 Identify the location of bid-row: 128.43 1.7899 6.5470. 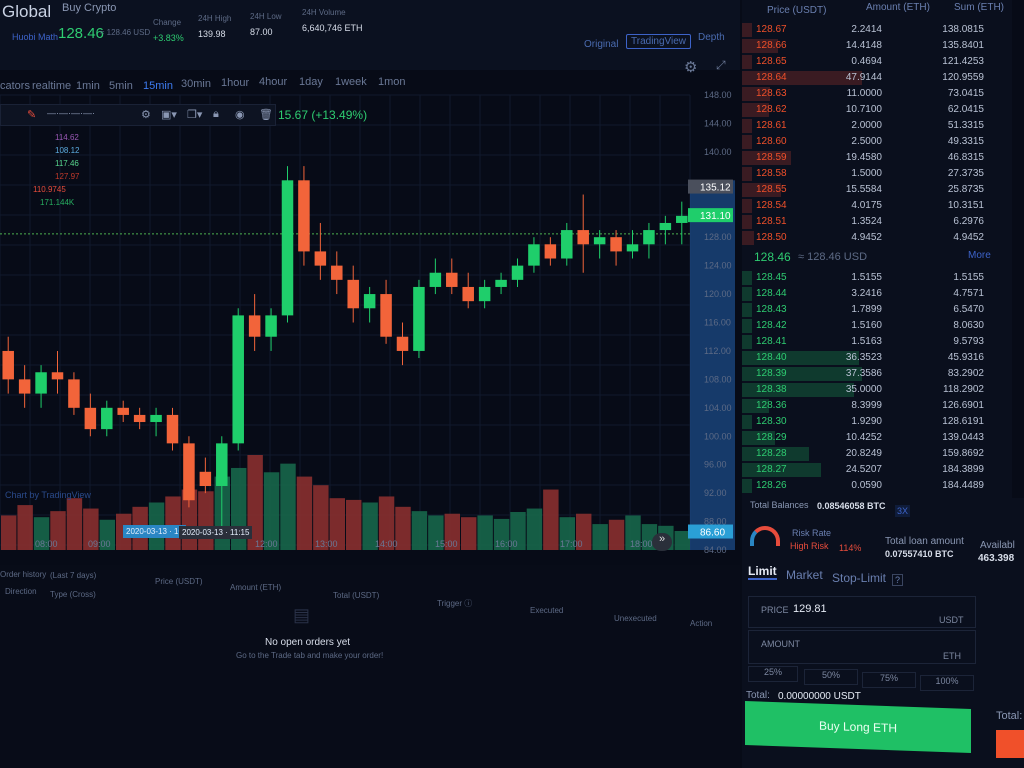
(872, 310).